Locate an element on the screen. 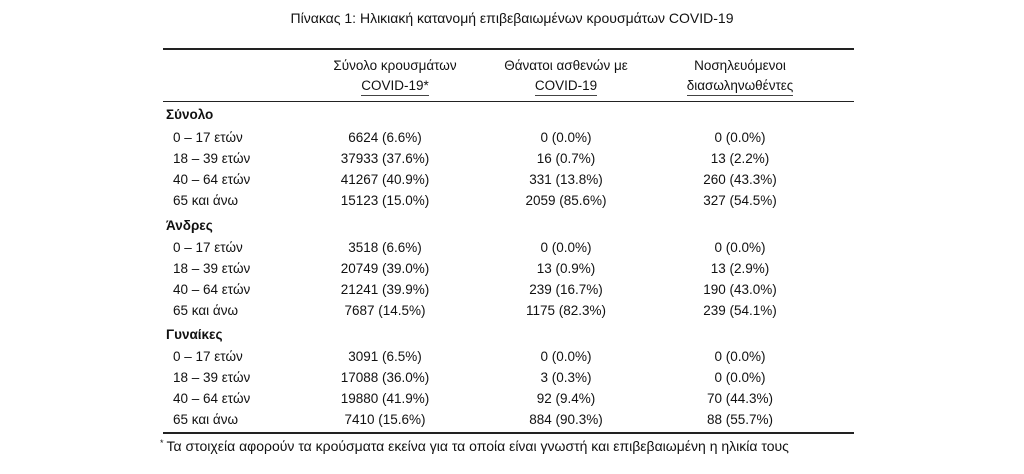 Image resolution: width=1024 pixels, height=474 pixels. deaths-cell: 884 (90.3%) is located at coordinates (566, 419).